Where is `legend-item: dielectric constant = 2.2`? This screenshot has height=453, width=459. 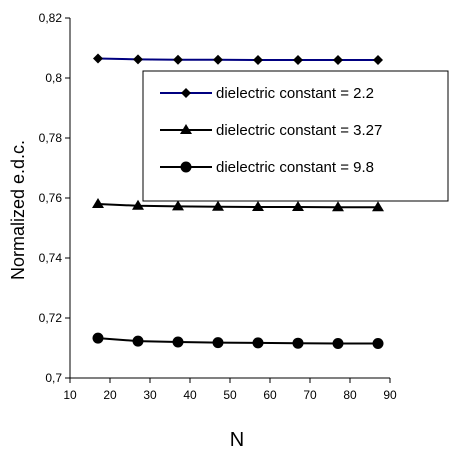 legend-item: dielectric constant = 2.2 is located at coordinates (267, 93).